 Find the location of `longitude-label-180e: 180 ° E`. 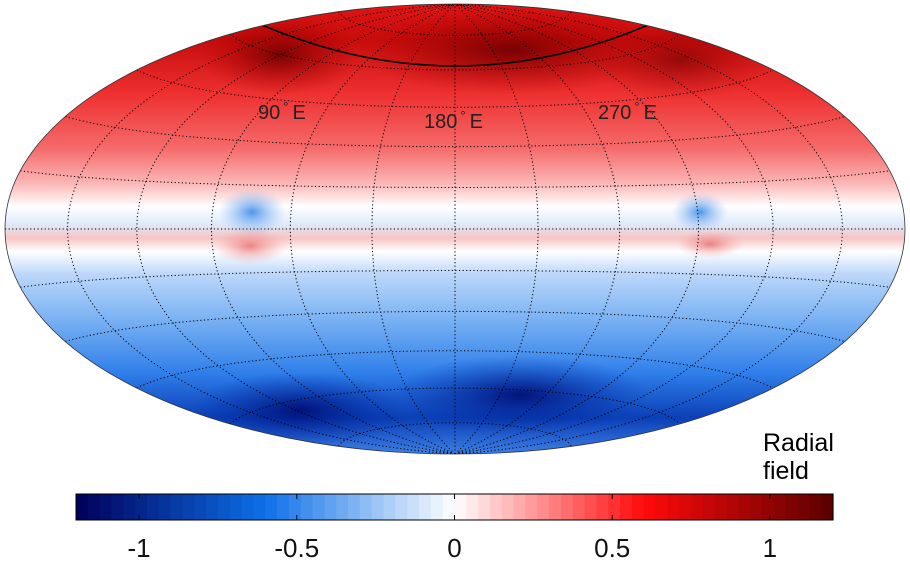

longitude-label-180e: 180 ° E is located at coordinates (453, 120).